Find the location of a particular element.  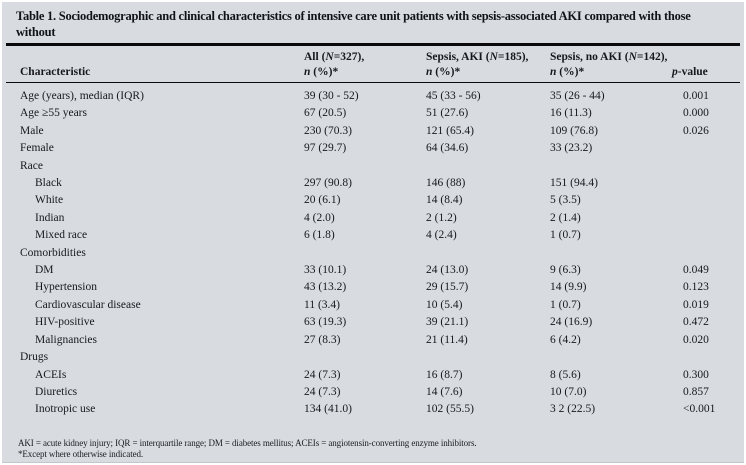

cell-sepsis-aki: 64 (34.6) is located at coordinates (447, 148).